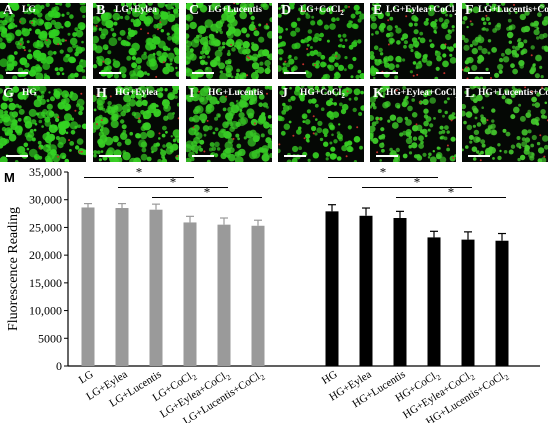 This screenshot has width=550, height=423. I want to click on micrograph-tile: F LG+Lucentis+CoCl2, so click(505, 41).